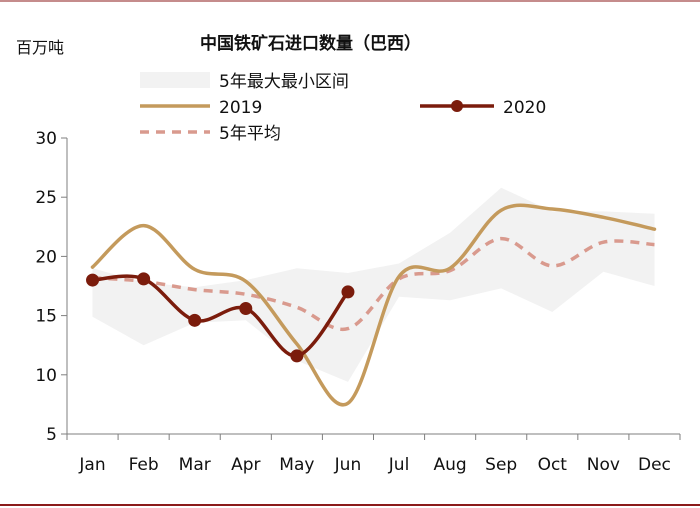  I want to click on x-tick-label: May, so click(296, 465).